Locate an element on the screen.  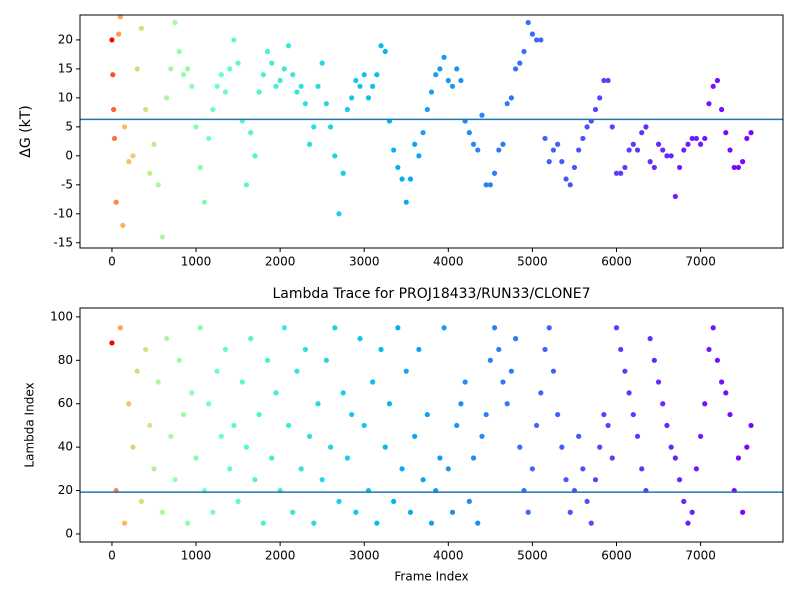
y-tick-label: 15 is located at coordinates (65, 68).